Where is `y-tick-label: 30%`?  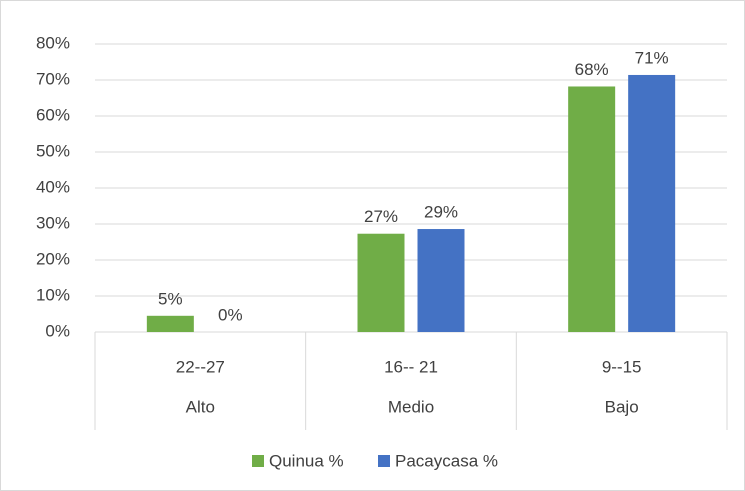 y-tick-label: 30% is located at coordinates (53, 222).